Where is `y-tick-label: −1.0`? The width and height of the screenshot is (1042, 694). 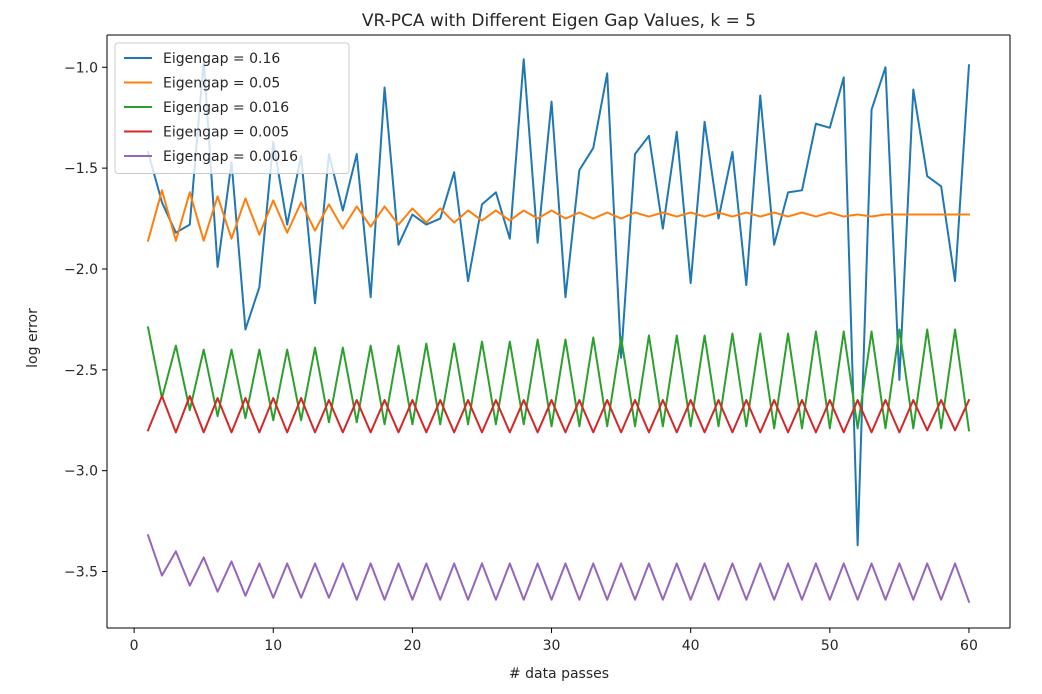
y-tick-label: −1.0 is located at coordinates (81, 68).